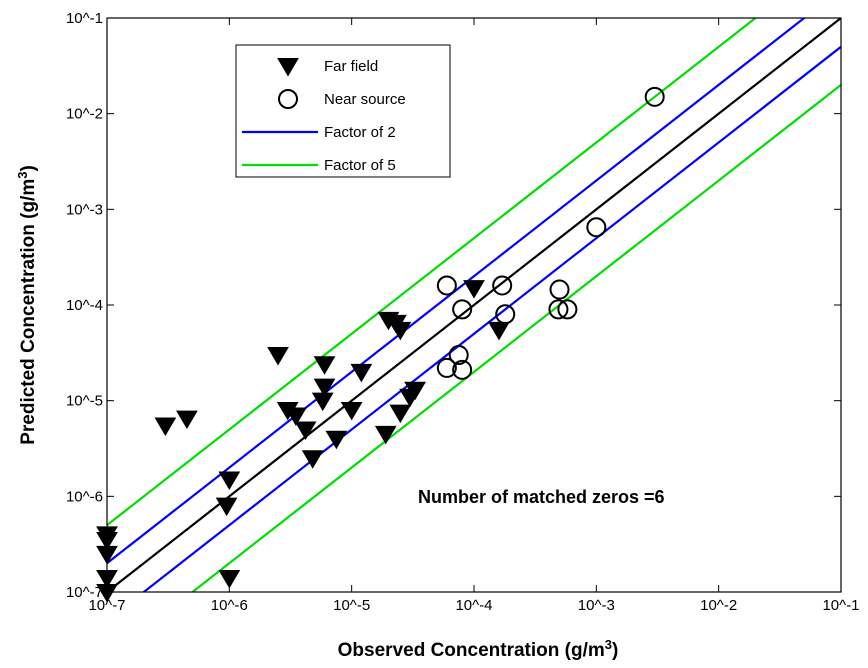 Image resolution: width=868 pixels, height=668 pixels. I want to click on legend-label-far-field: Far field, so click(351, 66).